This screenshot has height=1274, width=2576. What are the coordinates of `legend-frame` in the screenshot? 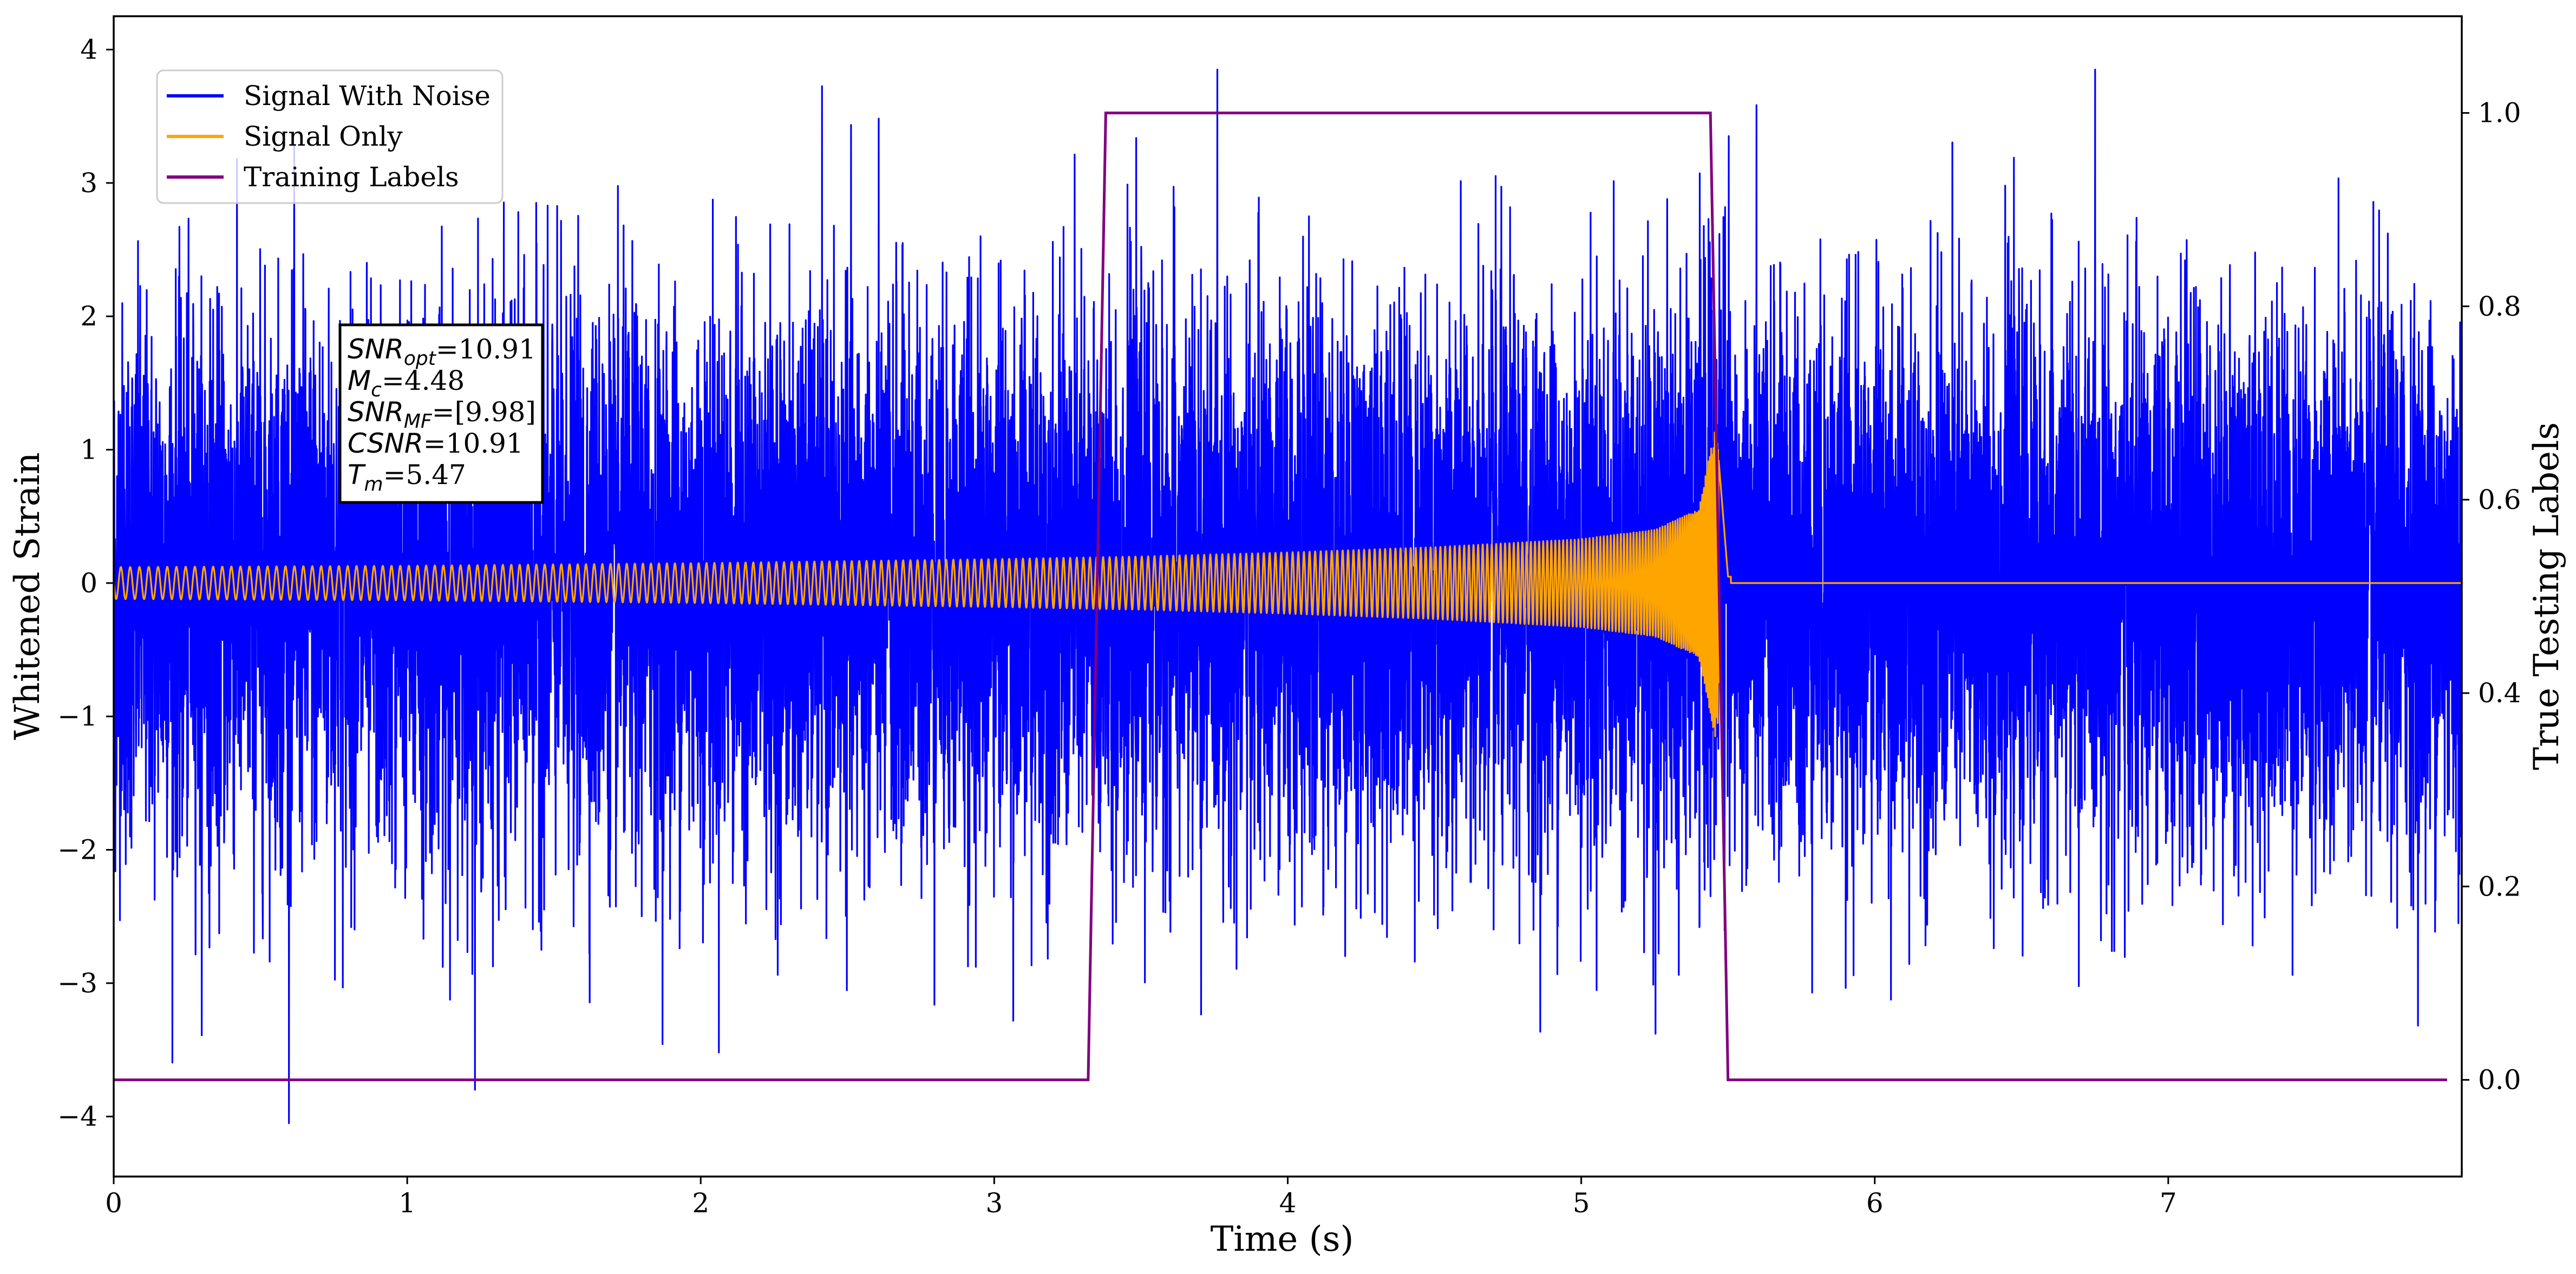 It's located at (330, 136).